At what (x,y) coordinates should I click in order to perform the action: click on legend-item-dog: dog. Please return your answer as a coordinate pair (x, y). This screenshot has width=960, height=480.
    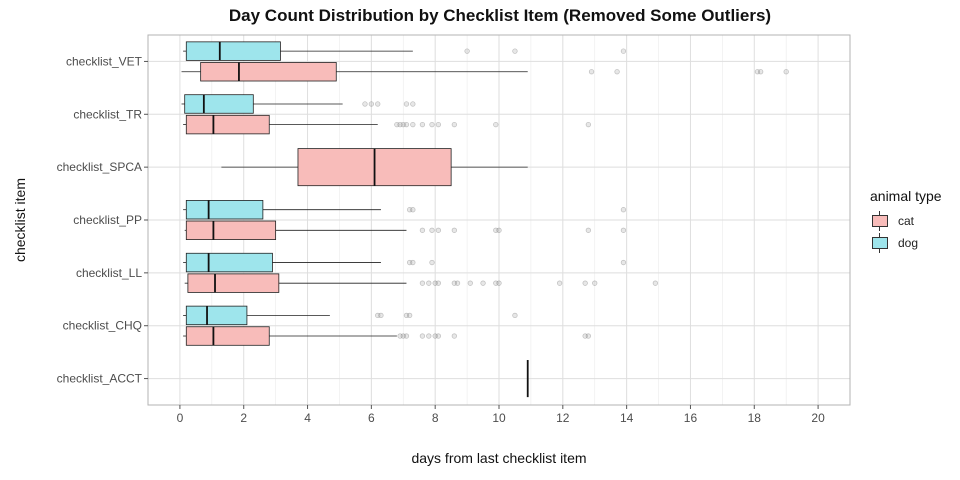
    Looking at the image, I should click on (906, 243).